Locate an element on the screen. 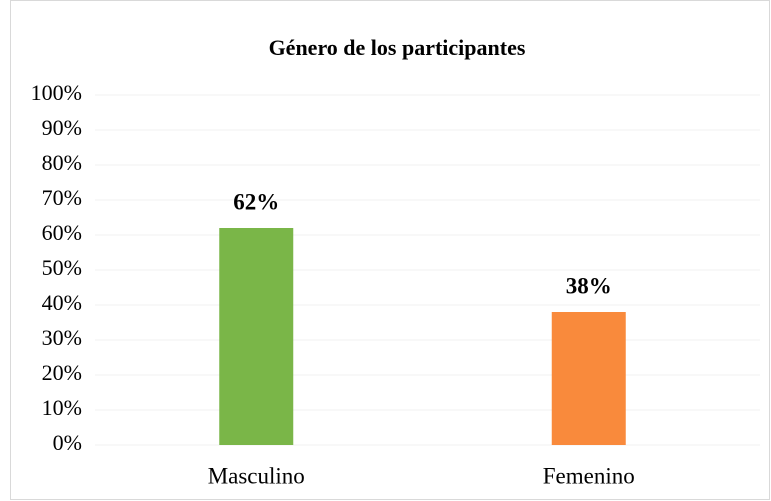 Image resolution: width=771 pixels, height=501 pixels. y-tick-label: 0% is located at coordinates (67, 442).